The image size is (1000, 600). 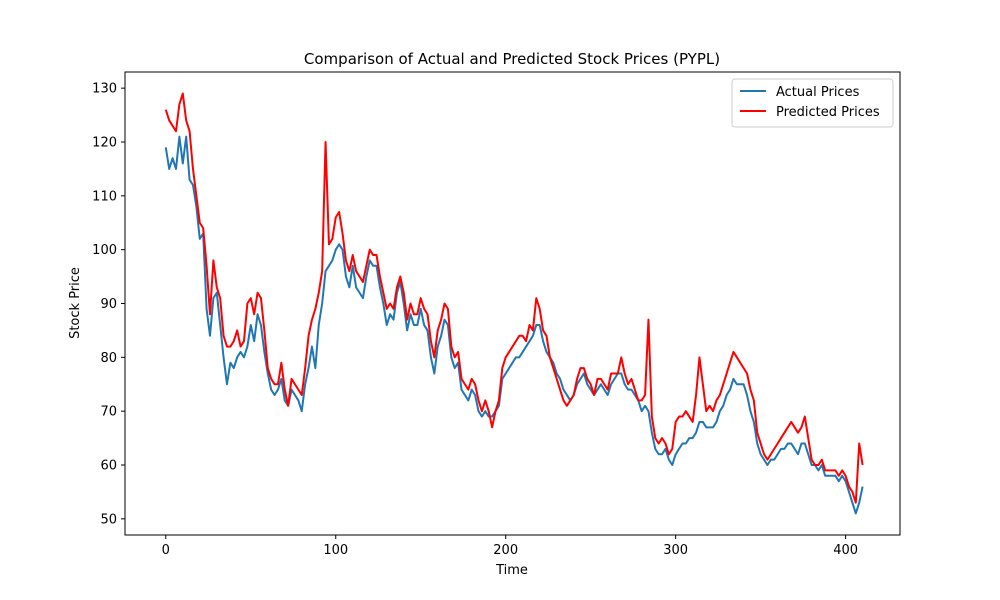 What do you see at coordinates (511, 570) in the screenshot?
I see `x-axis-label: Time` at bounding box center [511, 570].